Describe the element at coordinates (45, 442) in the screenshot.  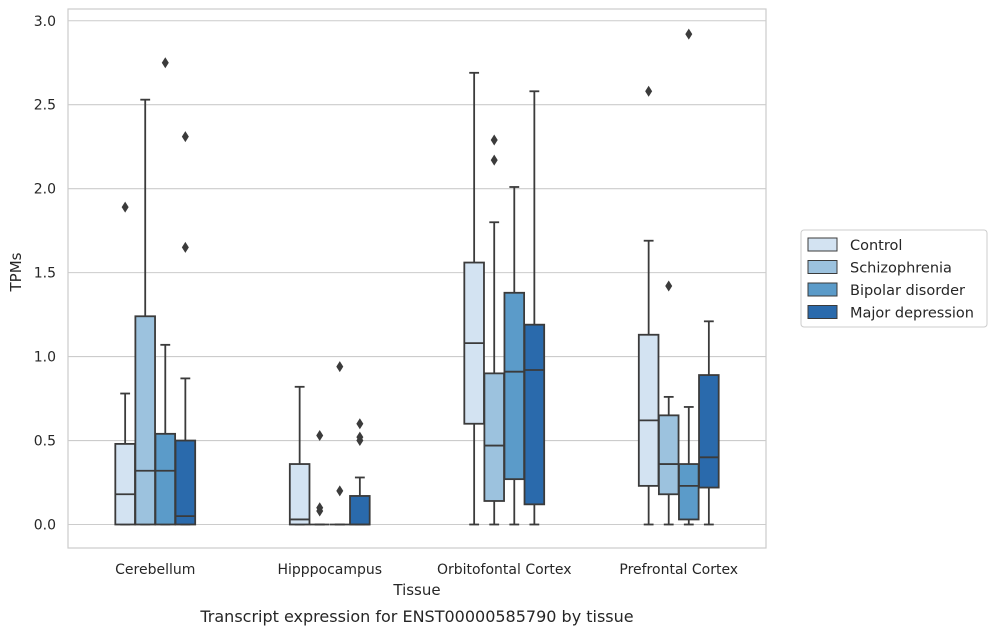
I see `y-tick-label: 0.5` at that location.